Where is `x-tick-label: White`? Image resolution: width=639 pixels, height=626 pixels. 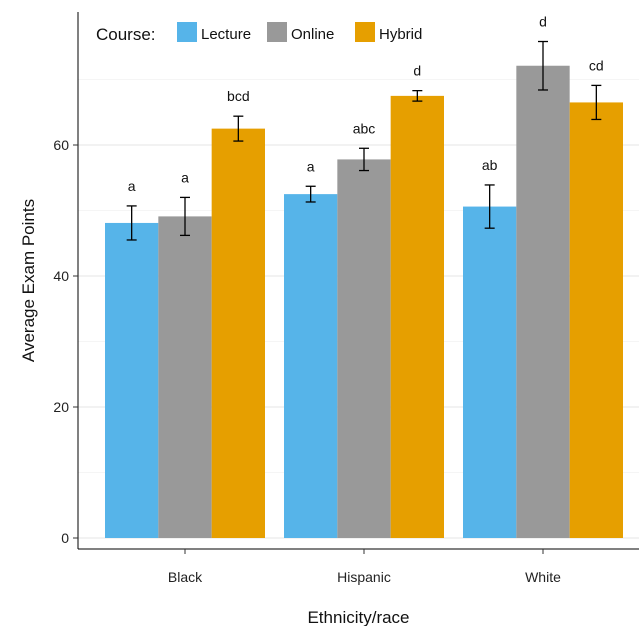 x-tick-label: White is located at coordinates (543, 577).